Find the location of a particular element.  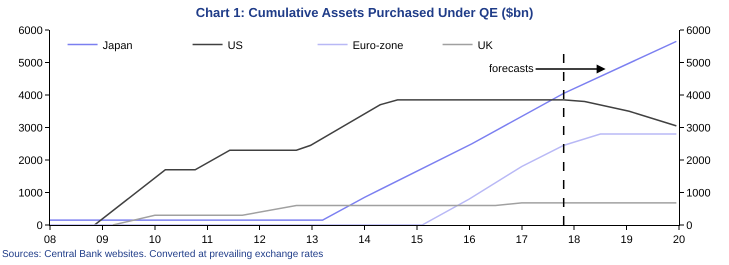

source-note: Sources: Central Bank websites. Converted at prevailing exchange rates is located at coordinates (163, 254).